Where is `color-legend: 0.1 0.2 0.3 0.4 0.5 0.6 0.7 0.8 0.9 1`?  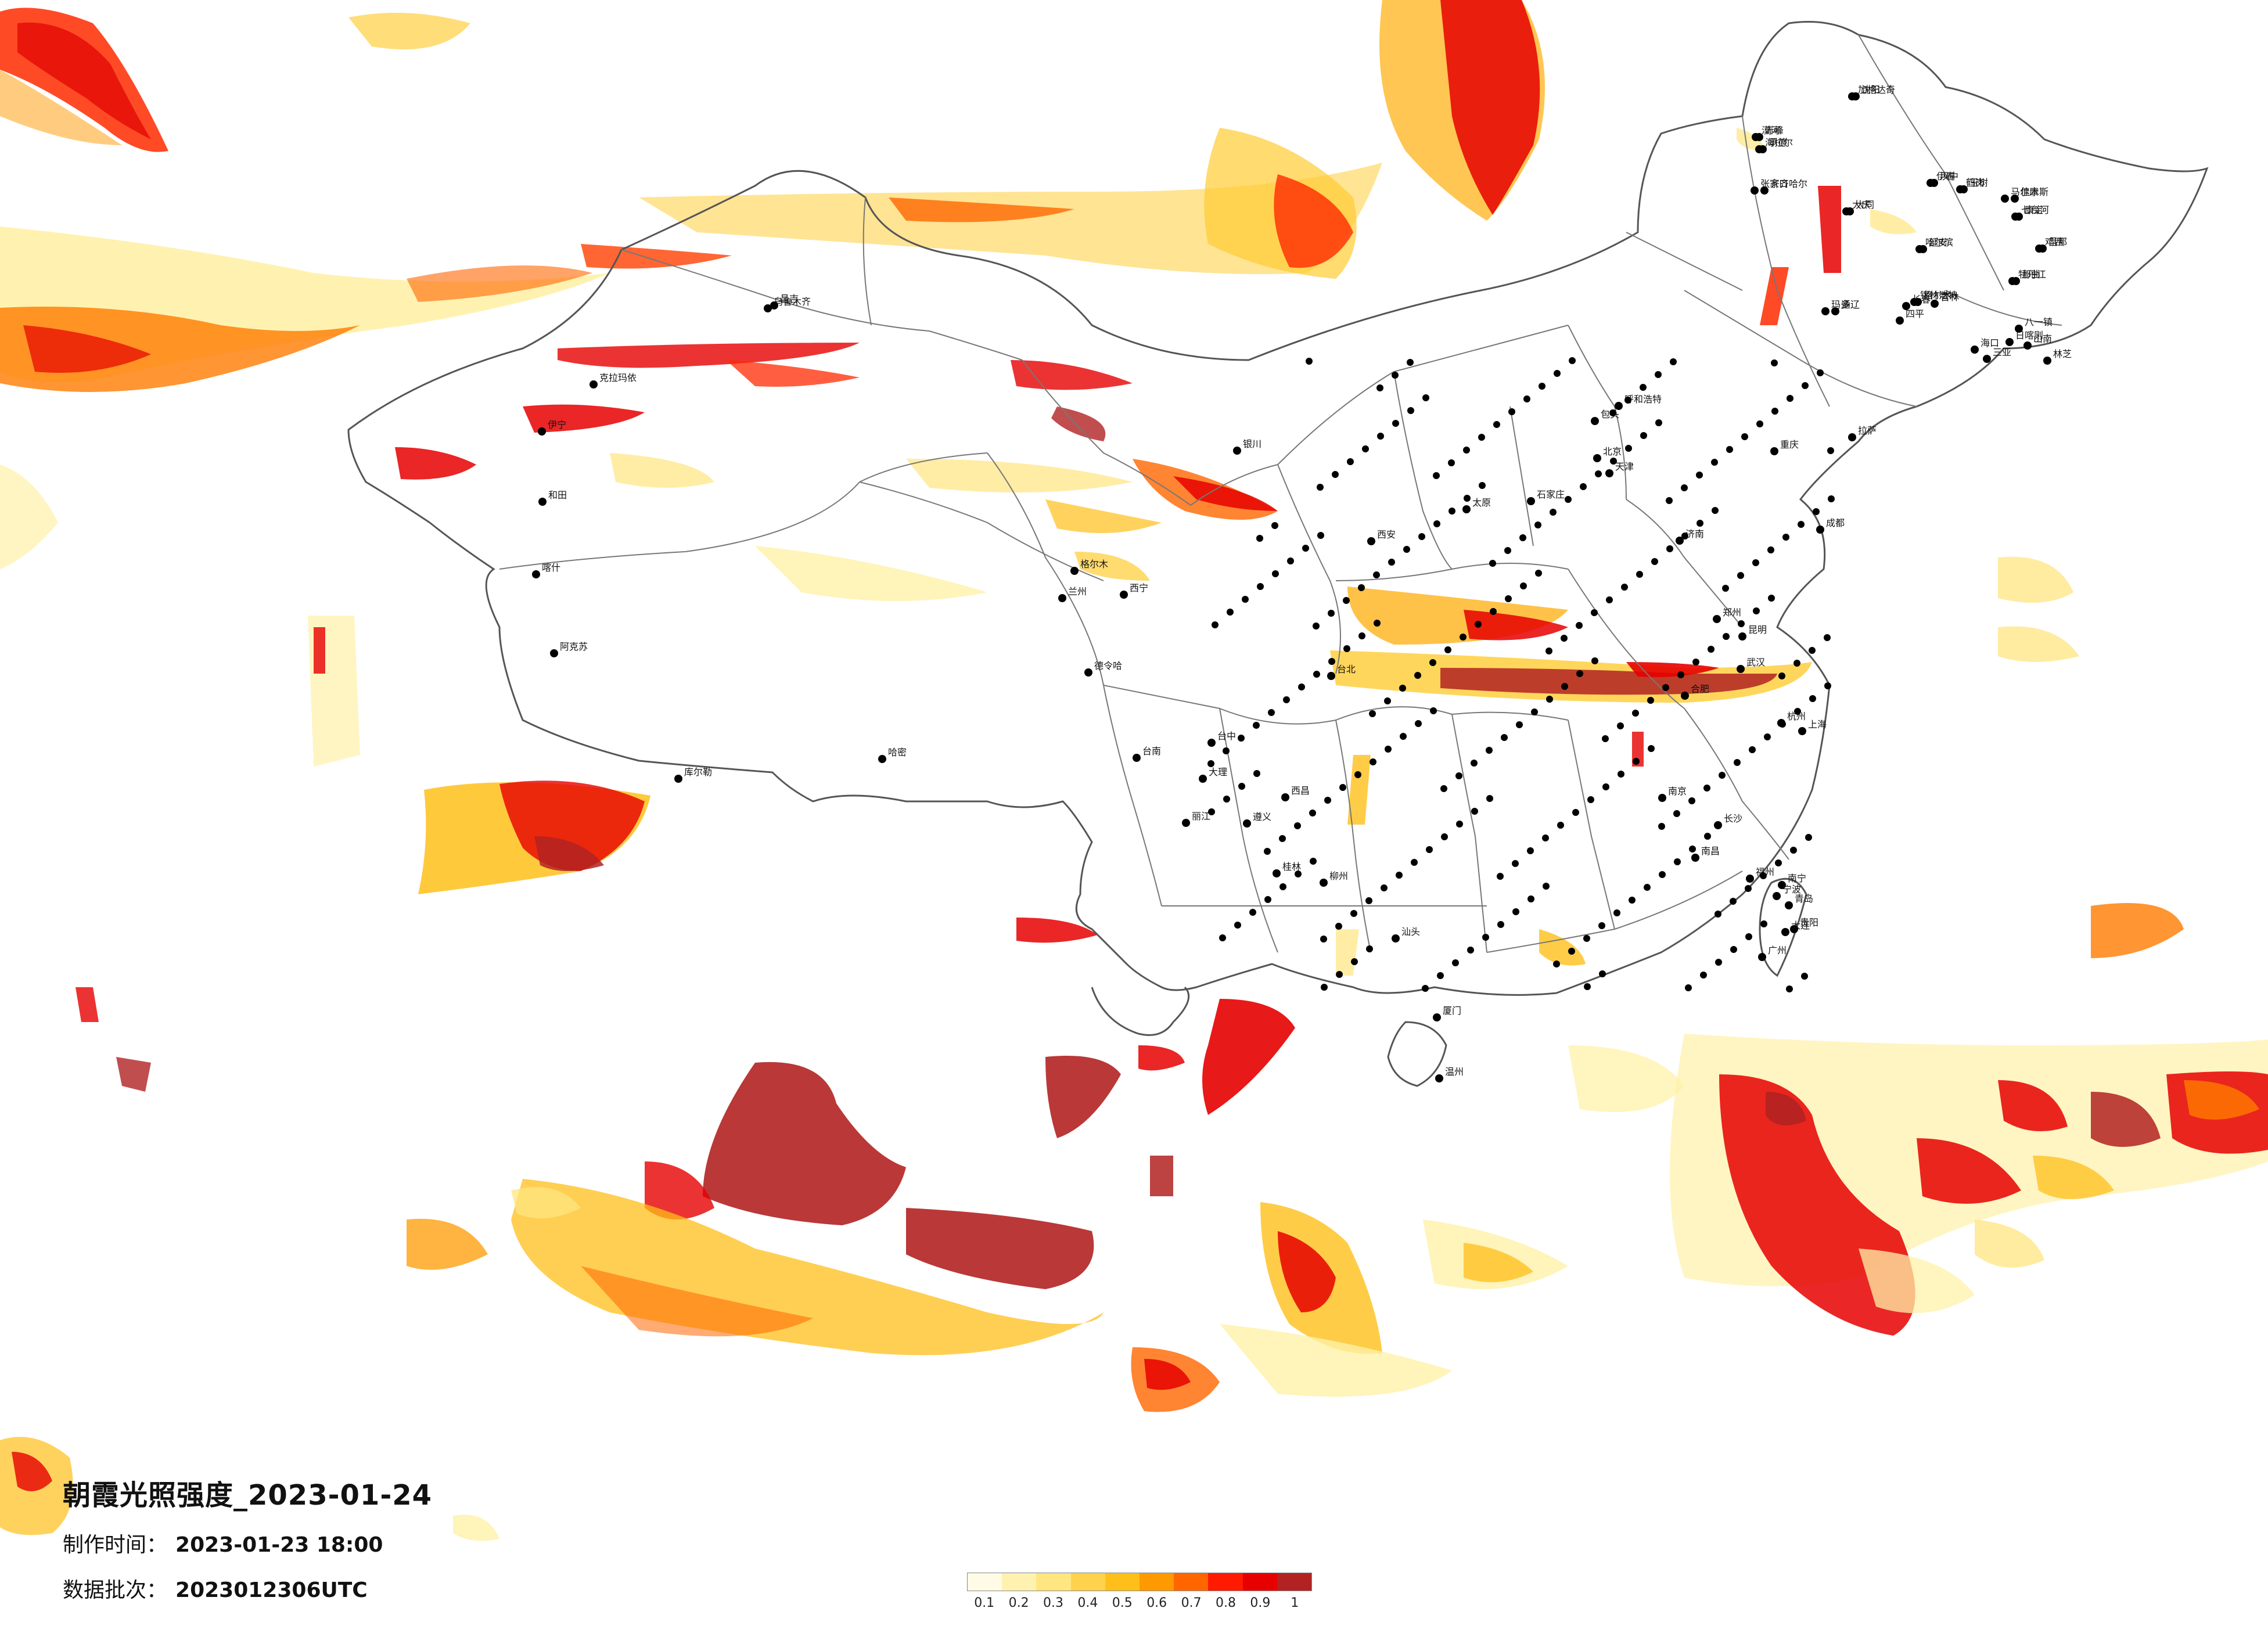
color-legend: 0.1 0.2 0.3 0.4 0.5 0.6 0.7 0.8 0.9 1 is located at coordinates (1139, 1593).